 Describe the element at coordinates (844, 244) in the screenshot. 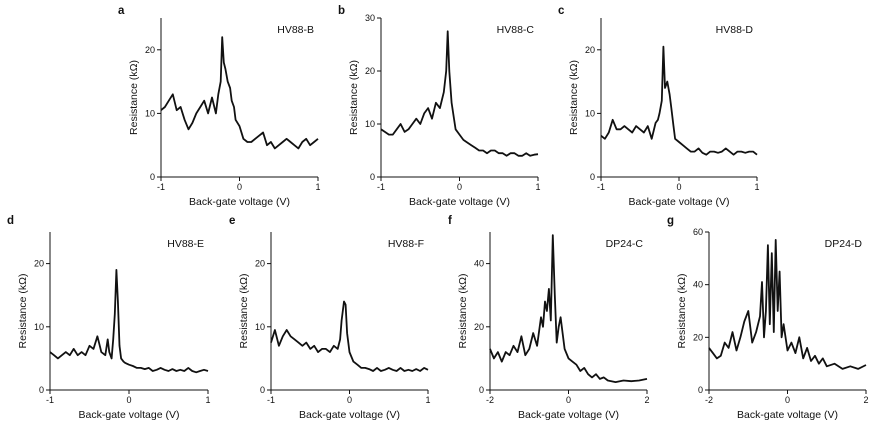

I see `sample-label: DP24-D` at that location.